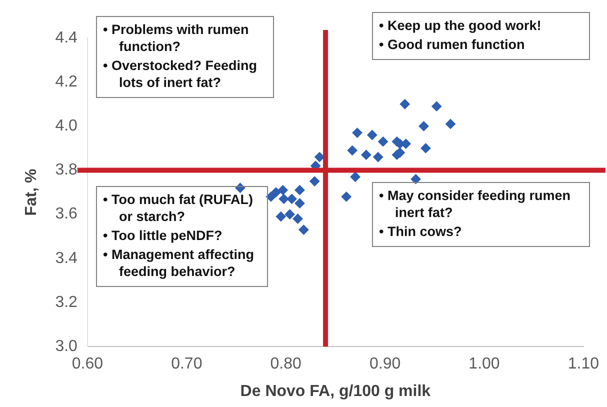 The width and height of the screenshot is (607, 407). What do you see at coordinates (286, 364) in the screenshot?
I see `x-tick-label: 0.80` at bounding box center [286, 364].